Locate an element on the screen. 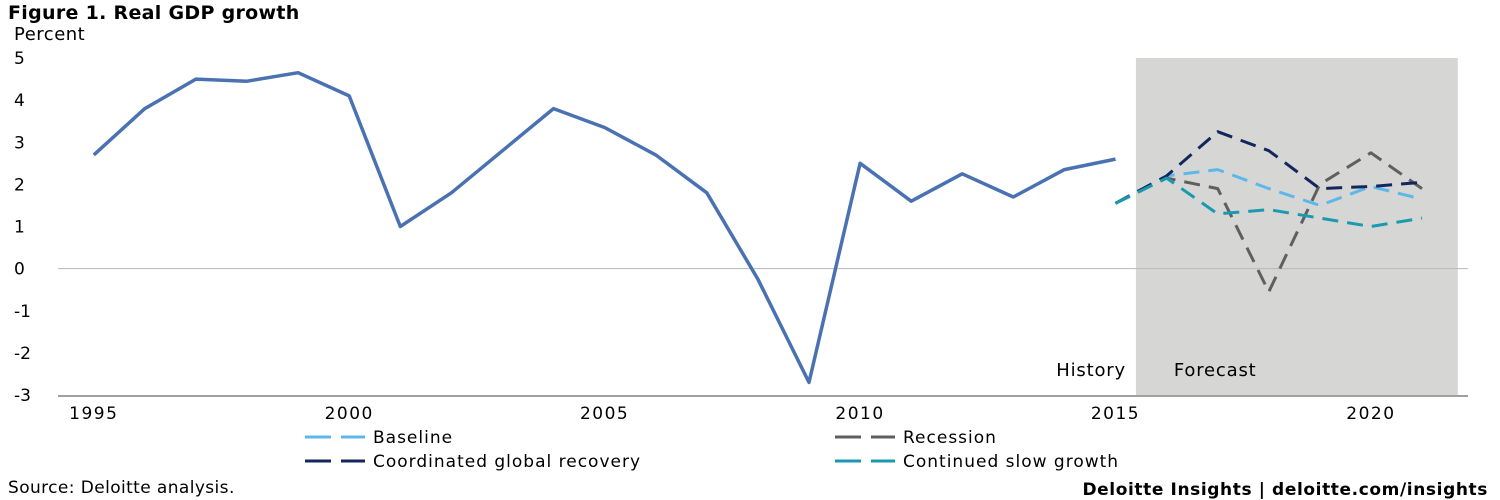 The image size is (1500, 500). x-tick-label: 2000 is located at coordinates (349, 414).